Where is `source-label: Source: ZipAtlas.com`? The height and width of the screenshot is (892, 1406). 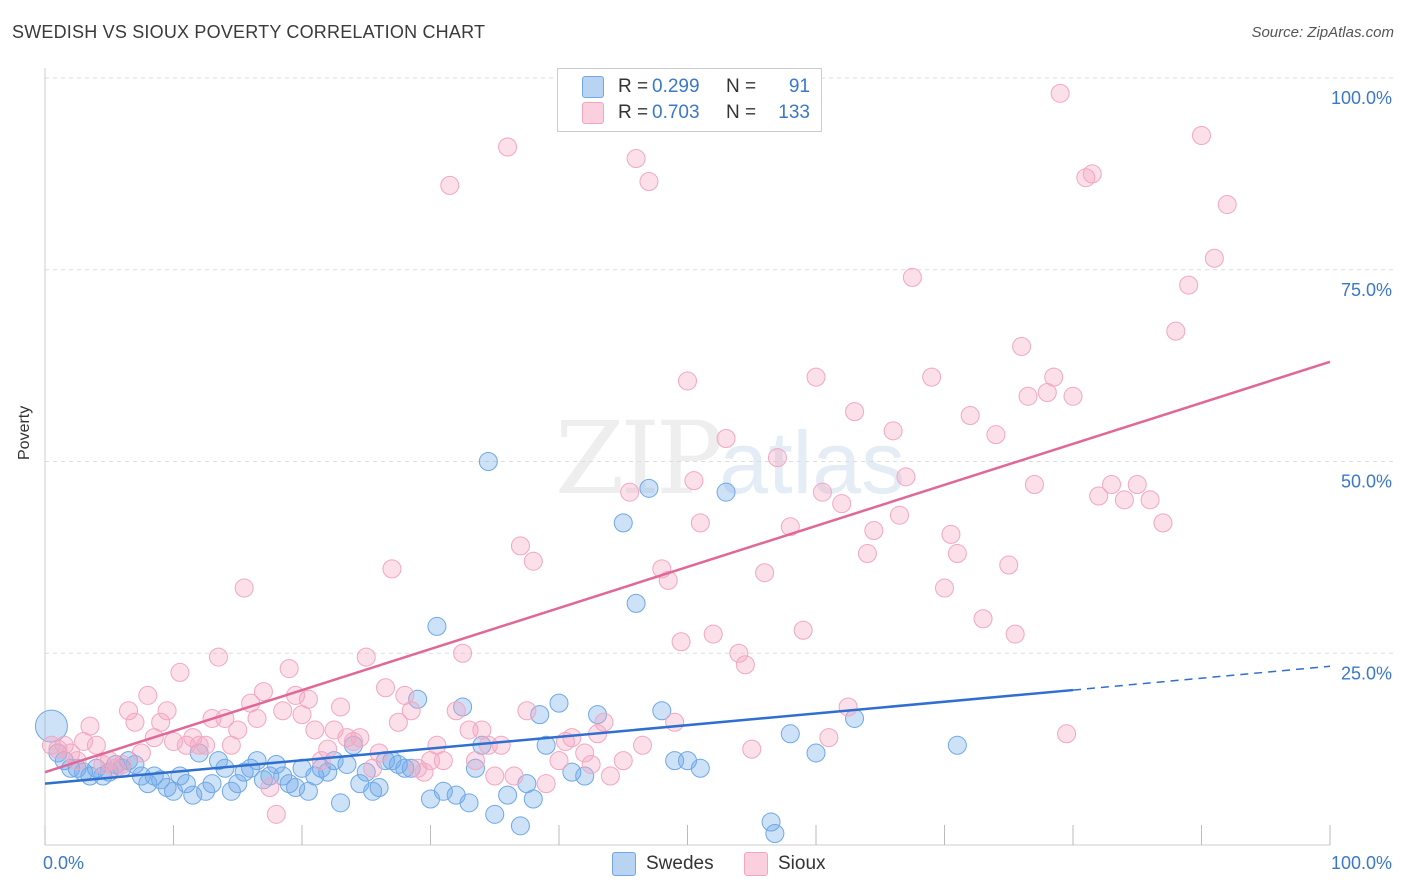
source-label: Source: ZipAtlas.com is located at coordinates (1322, 32).